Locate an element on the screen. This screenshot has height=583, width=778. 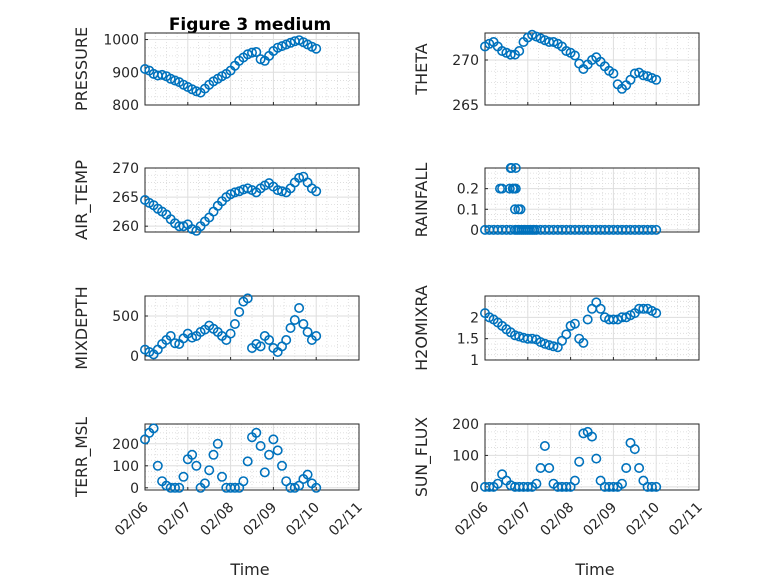
x-tick-label: 02/06 is located at coordinates (132, 519).